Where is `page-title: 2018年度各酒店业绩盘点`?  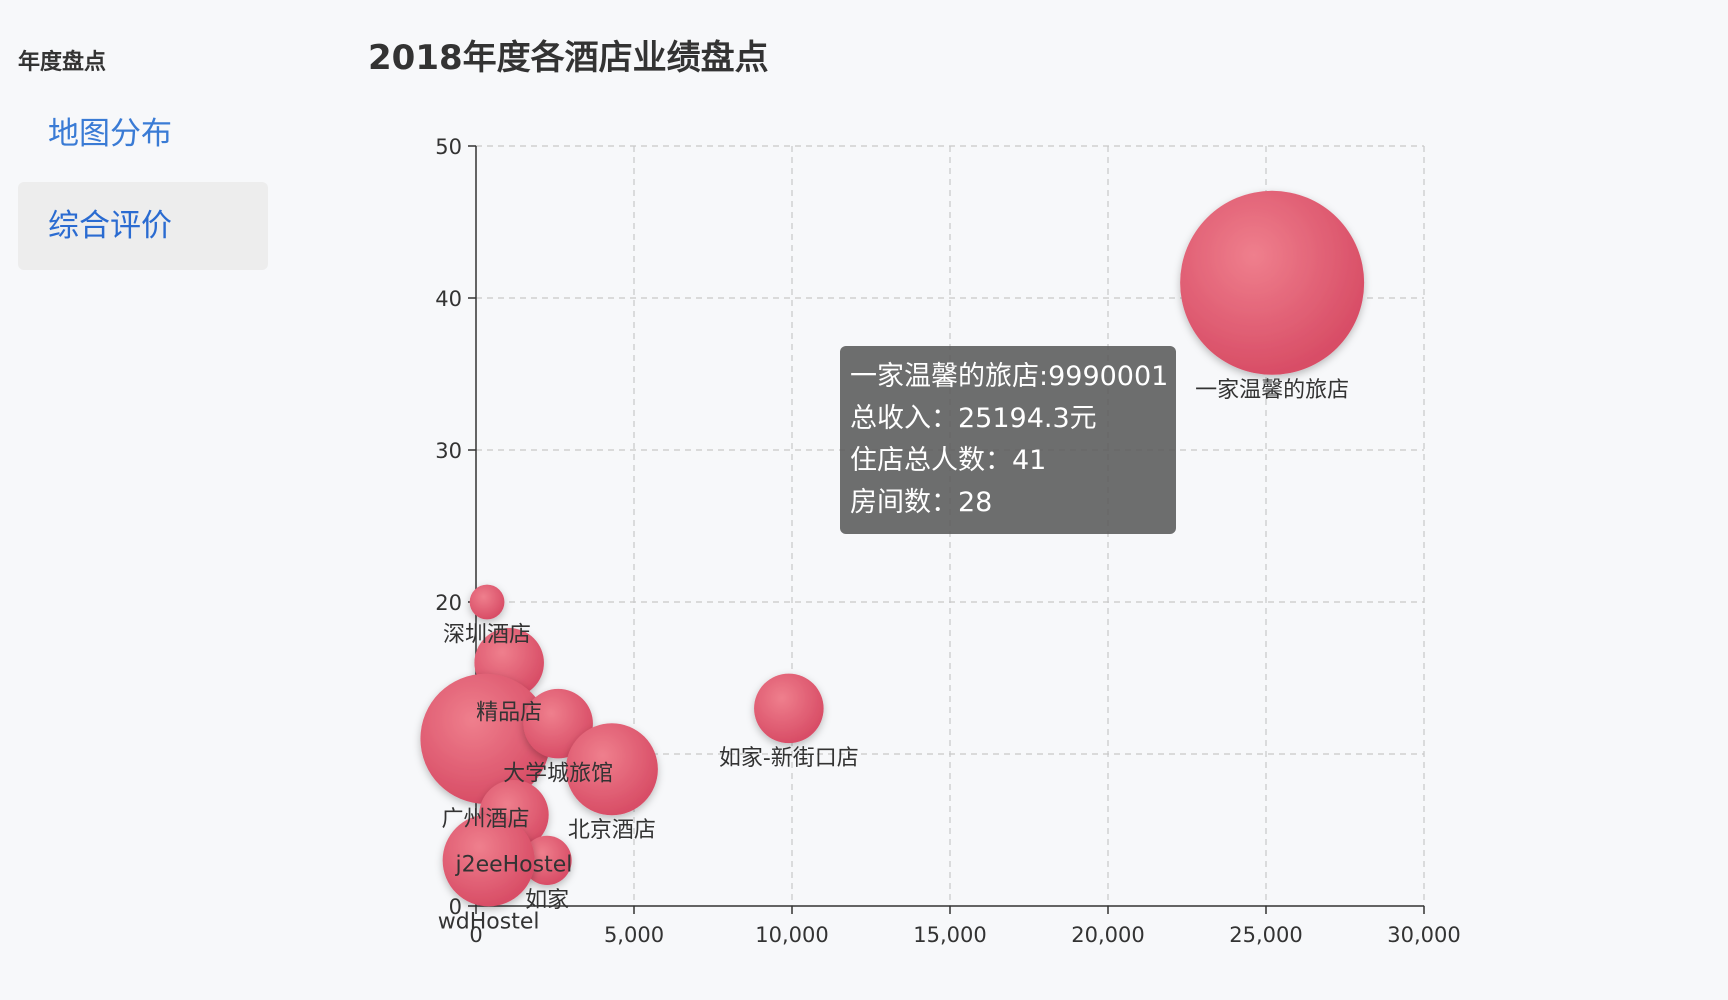
page-title: 2018年度各酒店业绩盘点 is located at coordinates (568, 58).